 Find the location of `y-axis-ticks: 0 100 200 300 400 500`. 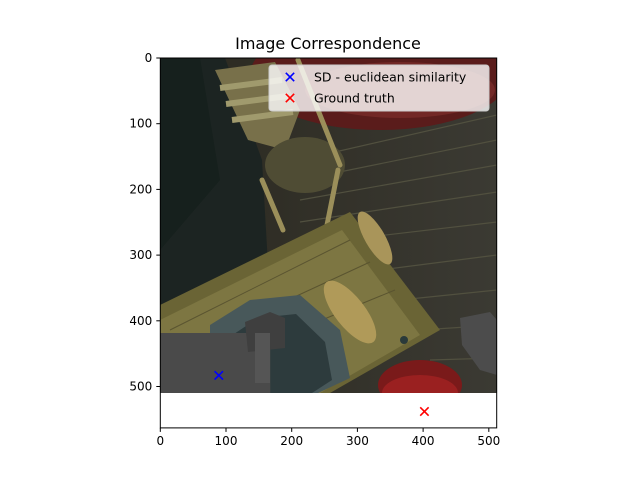

y-axis-ticks: 0 100 200 300 400 500 is located at coordinates (145, 222).